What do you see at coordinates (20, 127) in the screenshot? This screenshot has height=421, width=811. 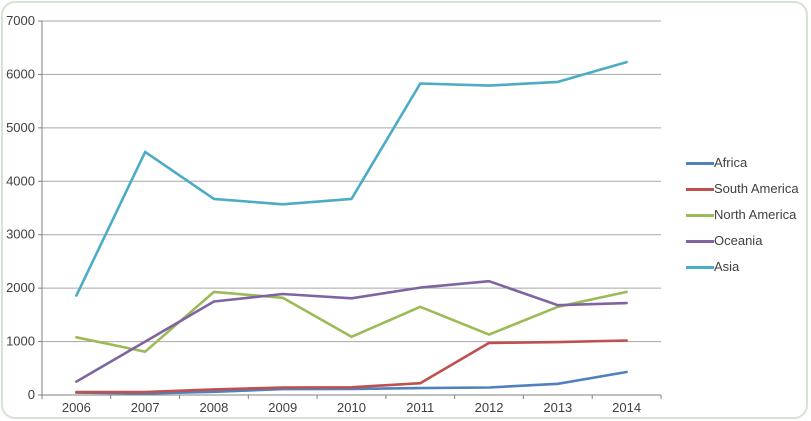 I see `y-axis-label: 5000` at bounding box center [20, 127].